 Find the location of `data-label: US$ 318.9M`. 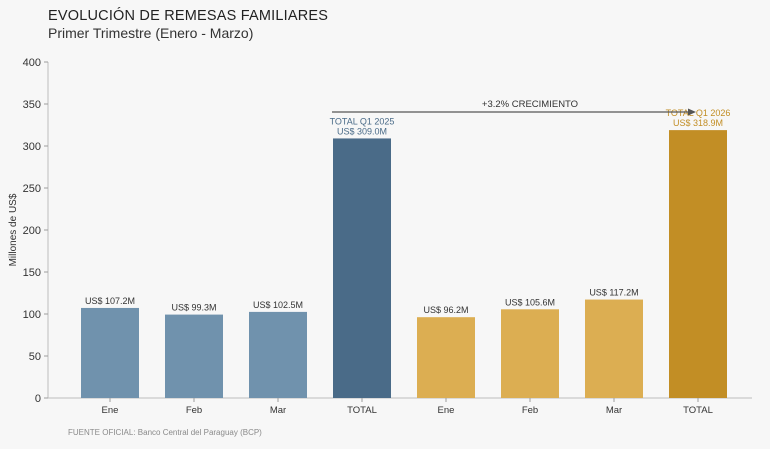

data-label: US$ 318.9M is located at coordinates (698, 123).